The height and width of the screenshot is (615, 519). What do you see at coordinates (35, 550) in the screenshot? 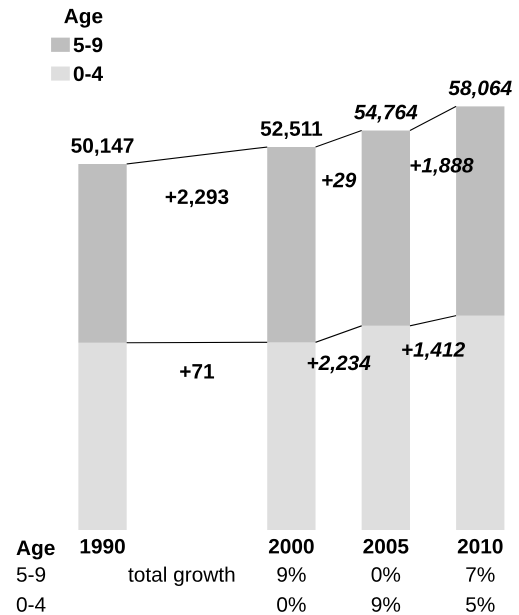
I see `text: Age` at bounding box center [35, 550].